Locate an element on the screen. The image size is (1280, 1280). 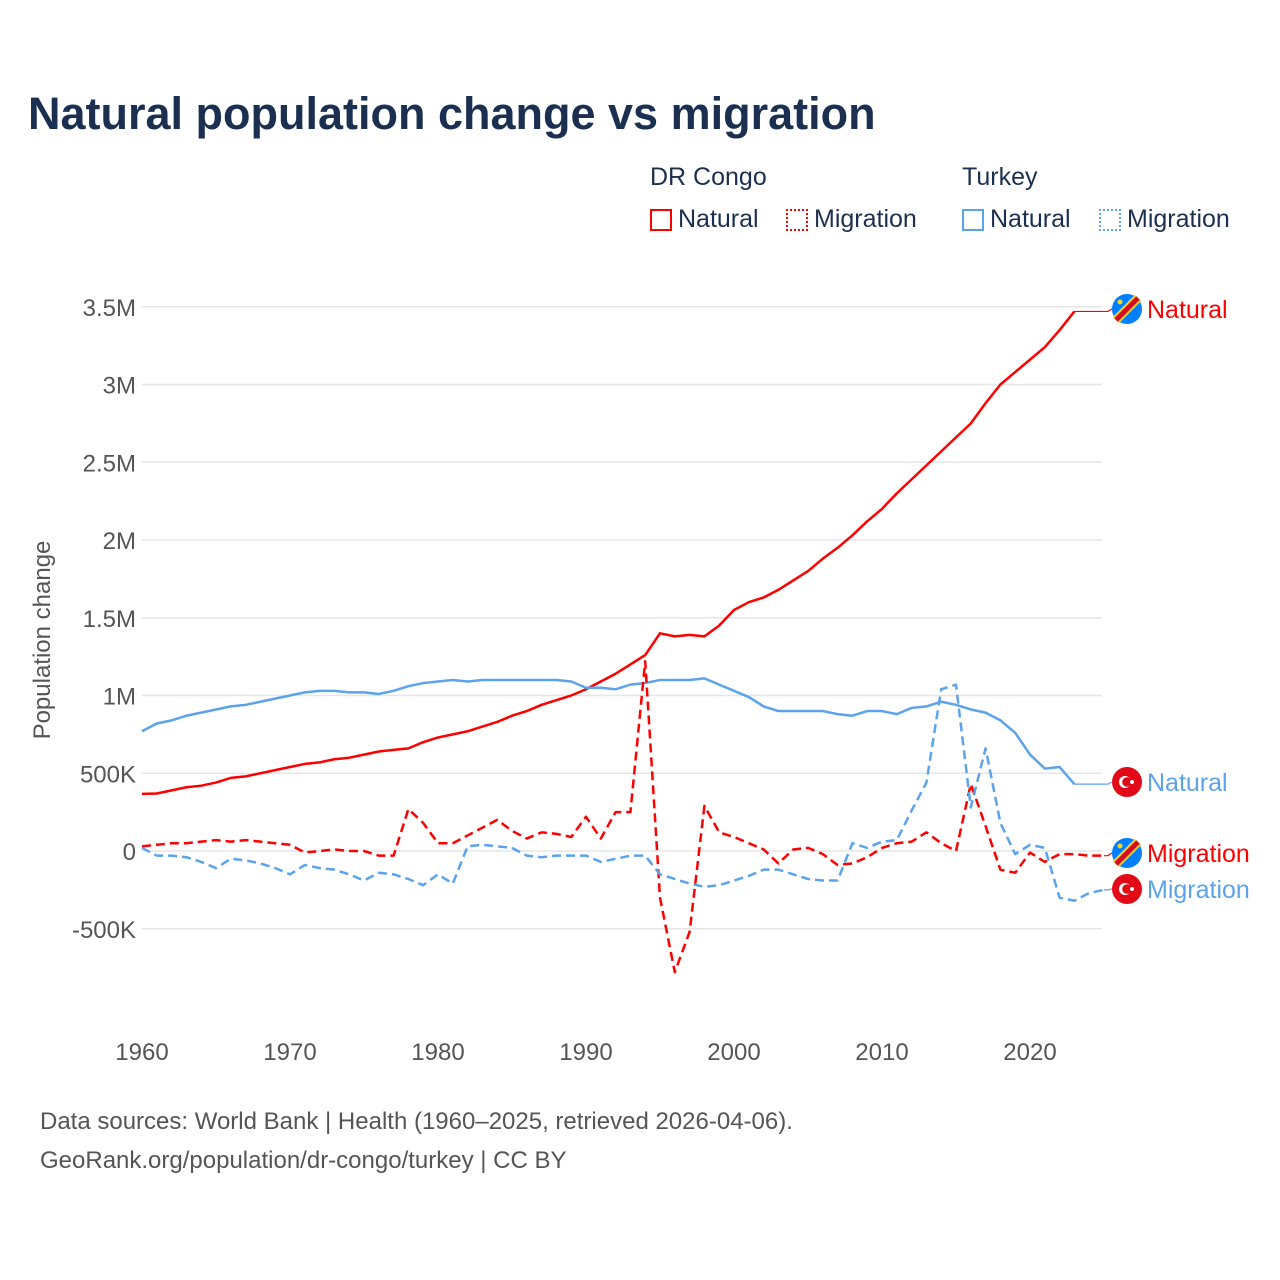
y-tick-label: 1M is located at coordinates (119, 697).